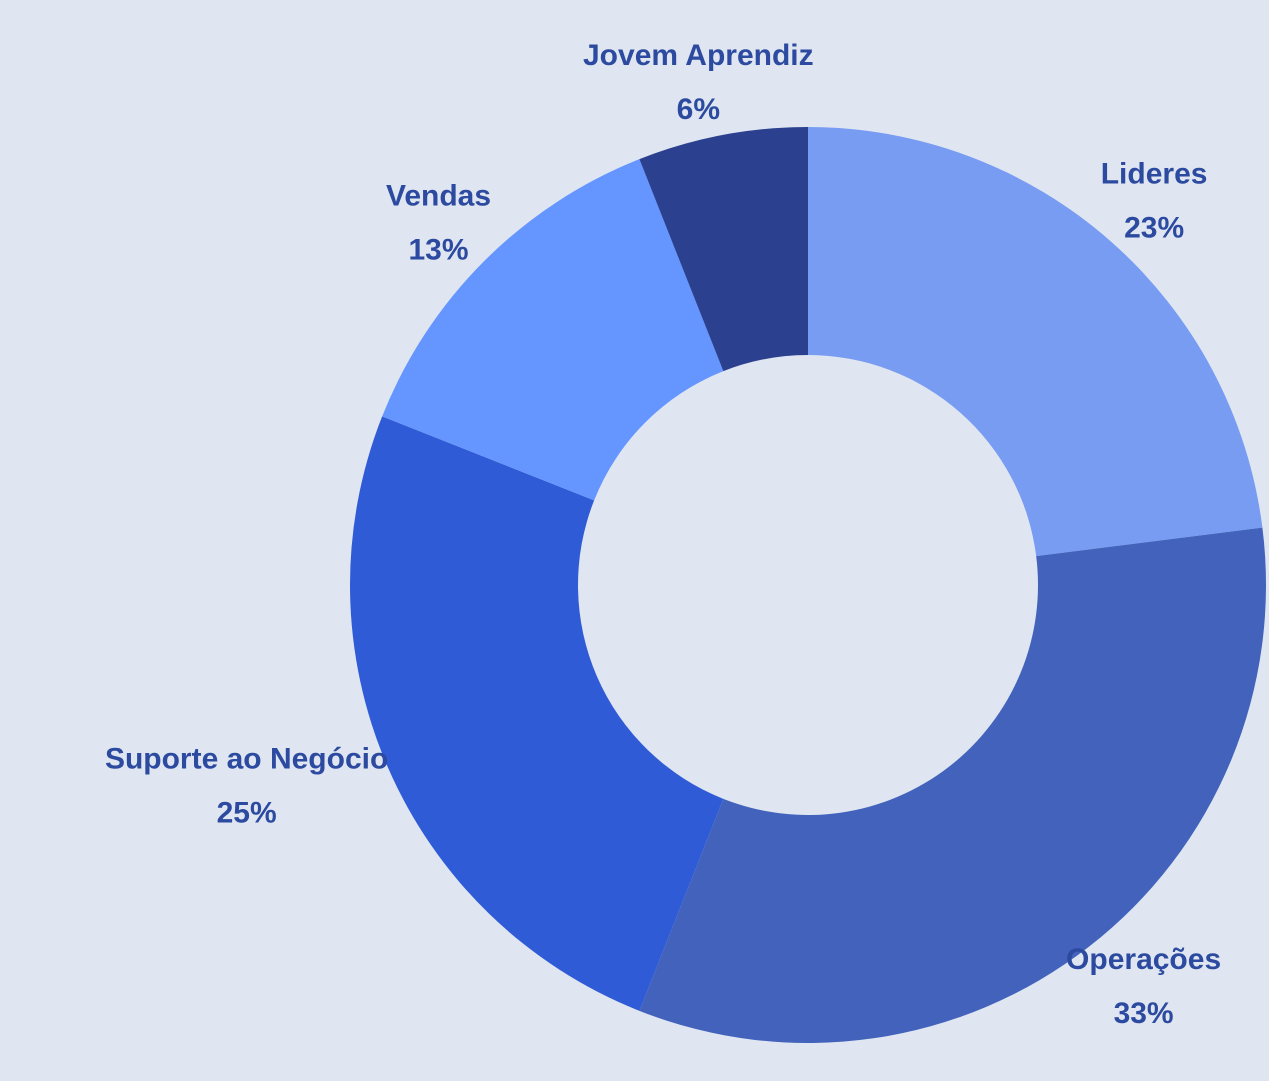 Image resolution: width=1269 pixels, height=1081 pixels. Describe the element at coordinates (438, 195) in the screenshot. I see `slice-label: Vendas` at that location.